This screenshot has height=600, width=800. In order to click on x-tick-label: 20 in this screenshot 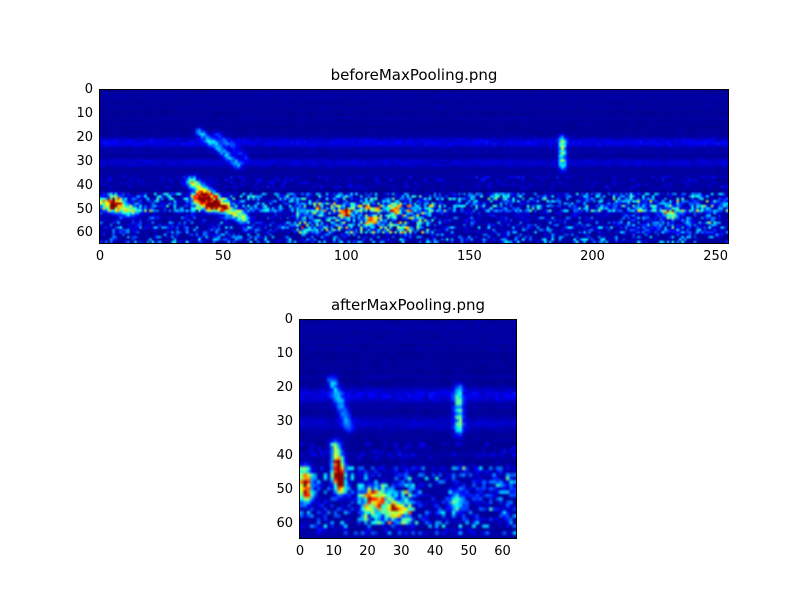, I will do `click(367, 551)`.